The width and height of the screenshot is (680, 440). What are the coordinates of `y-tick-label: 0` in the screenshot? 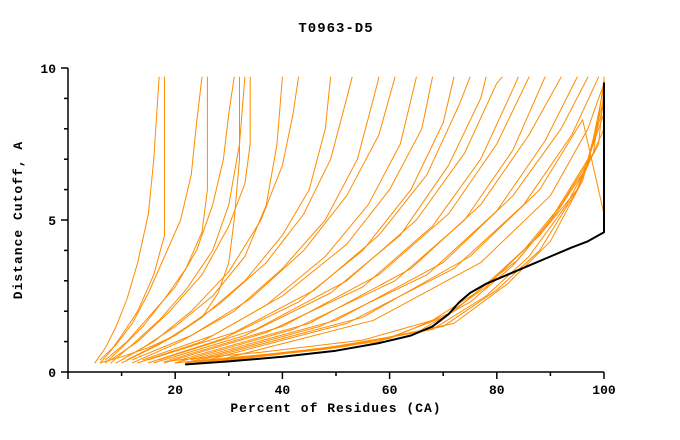 It's located at (52, 373).